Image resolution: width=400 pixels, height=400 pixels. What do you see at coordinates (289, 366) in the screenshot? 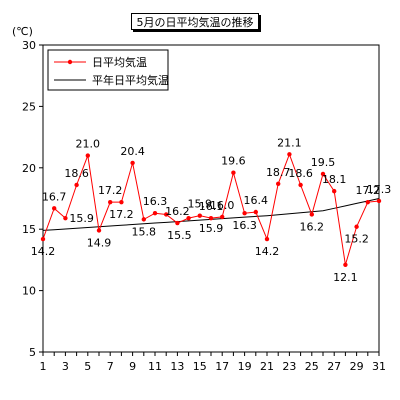
I see `x-tick-label-23: 23` at bounding box center [289, 366].